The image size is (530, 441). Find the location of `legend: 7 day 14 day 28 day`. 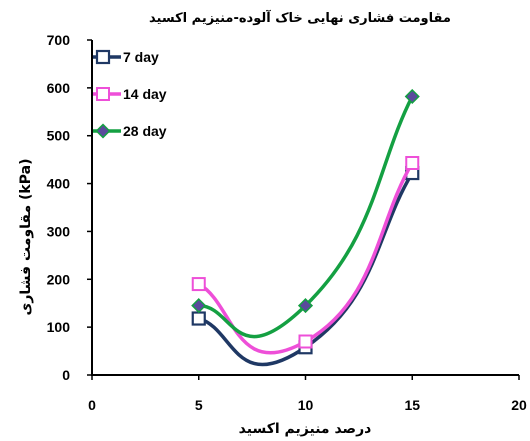

legend: 7 day 14 day 28 day is located at coordinates (130, 94).